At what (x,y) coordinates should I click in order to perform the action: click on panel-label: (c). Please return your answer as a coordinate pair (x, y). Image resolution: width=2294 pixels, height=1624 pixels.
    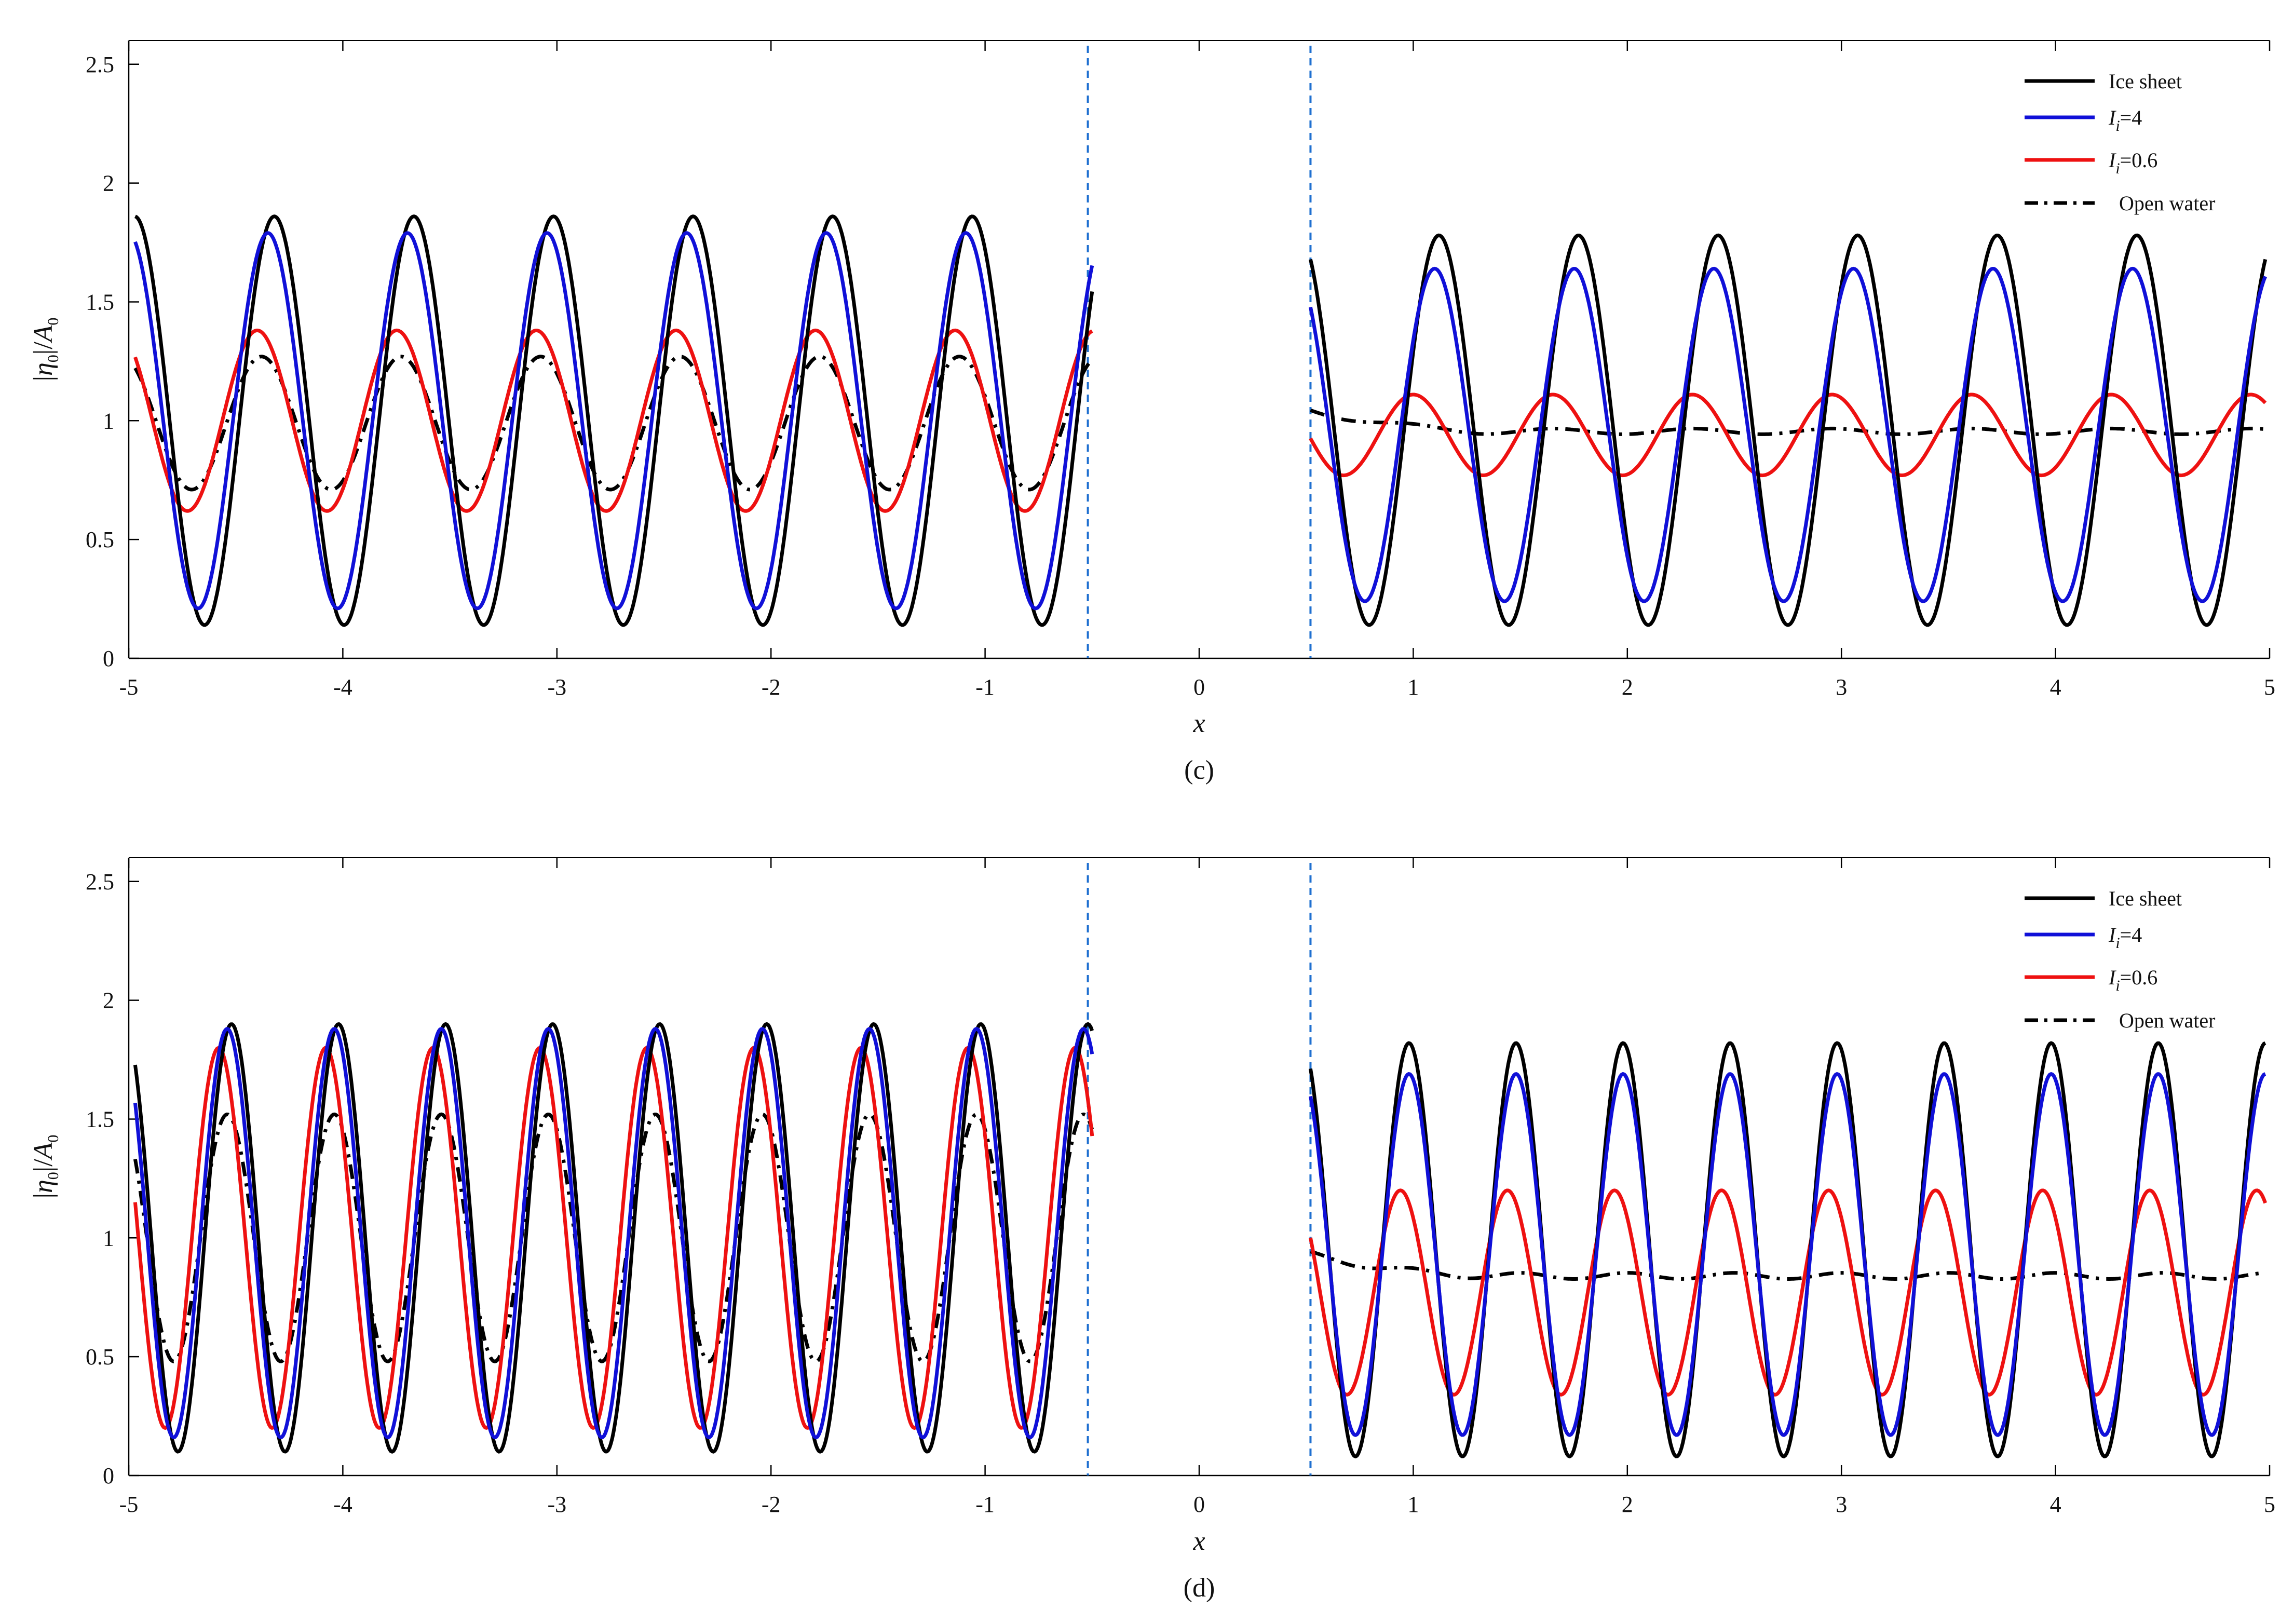
    Looking at the image, I should click on (1199, 770).